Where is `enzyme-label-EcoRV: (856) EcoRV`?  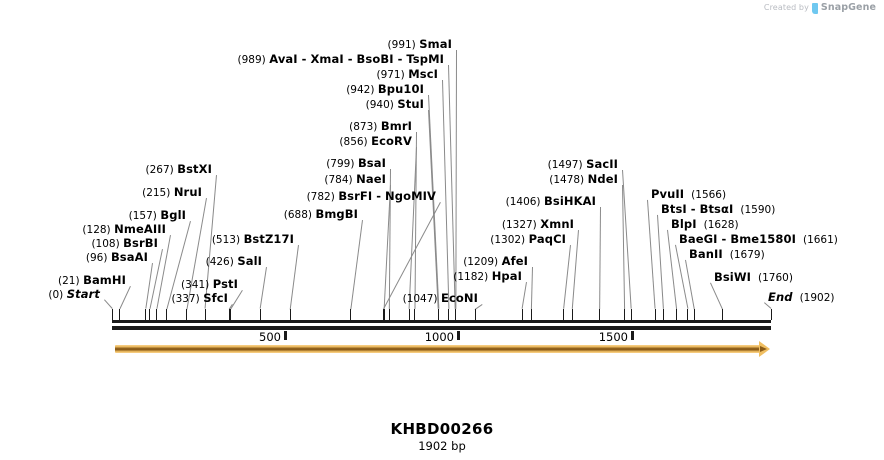
enzyme-label-EcoRV: (856) EcoRV is located at coordinates (375, 141).